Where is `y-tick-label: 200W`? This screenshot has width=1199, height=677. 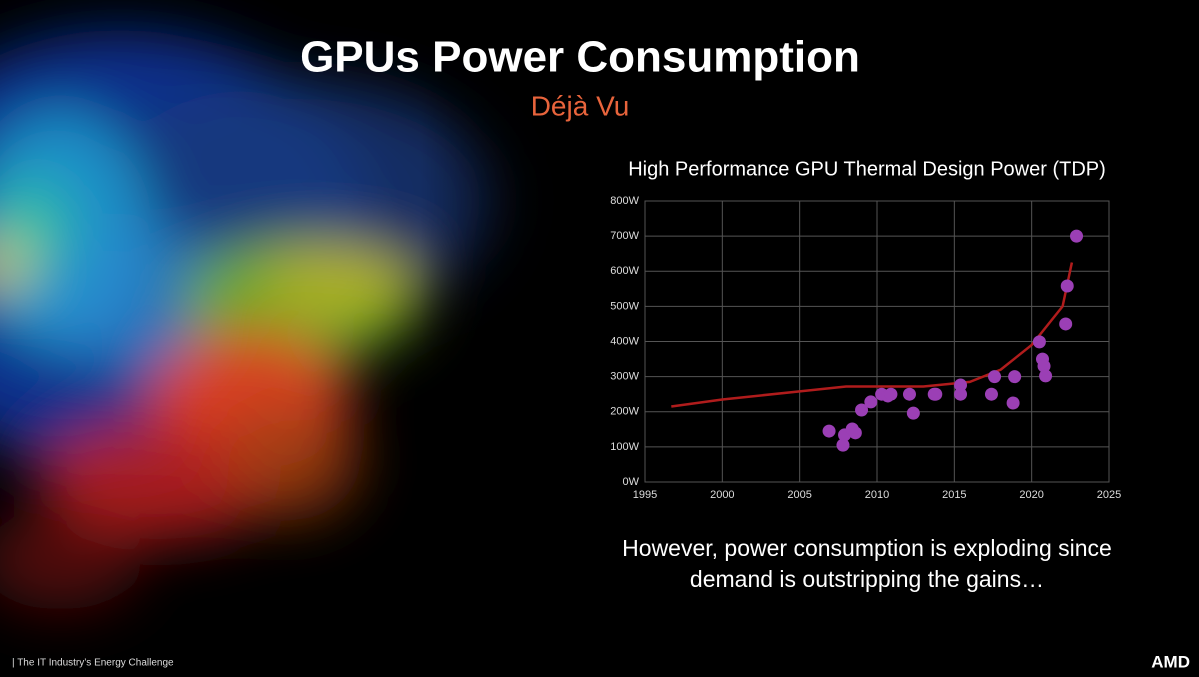
y-tick-label: 200W is located at coordinates (624, 412).